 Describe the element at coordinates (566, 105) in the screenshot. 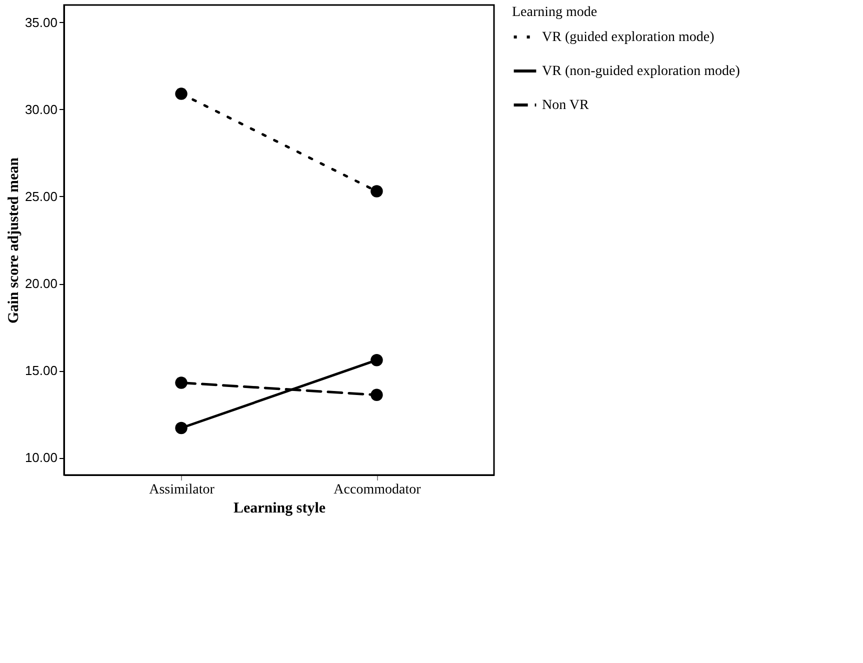

I see `legend-label: Non VR` at that location.